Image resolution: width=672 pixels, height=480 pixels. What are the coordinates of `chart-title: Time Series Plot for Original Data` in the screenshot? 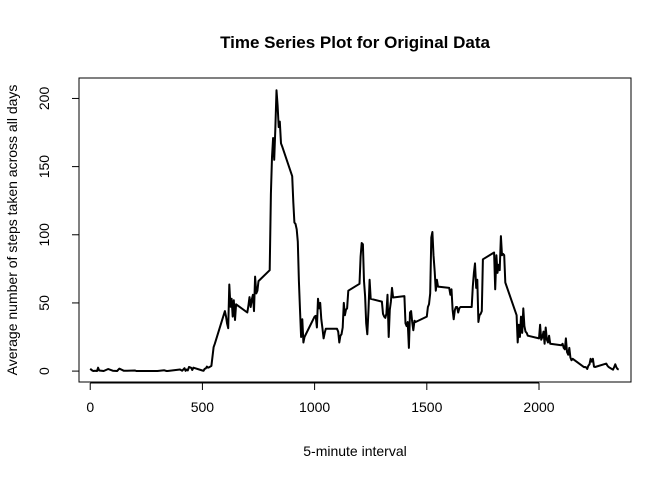 It's located at (355, 42).